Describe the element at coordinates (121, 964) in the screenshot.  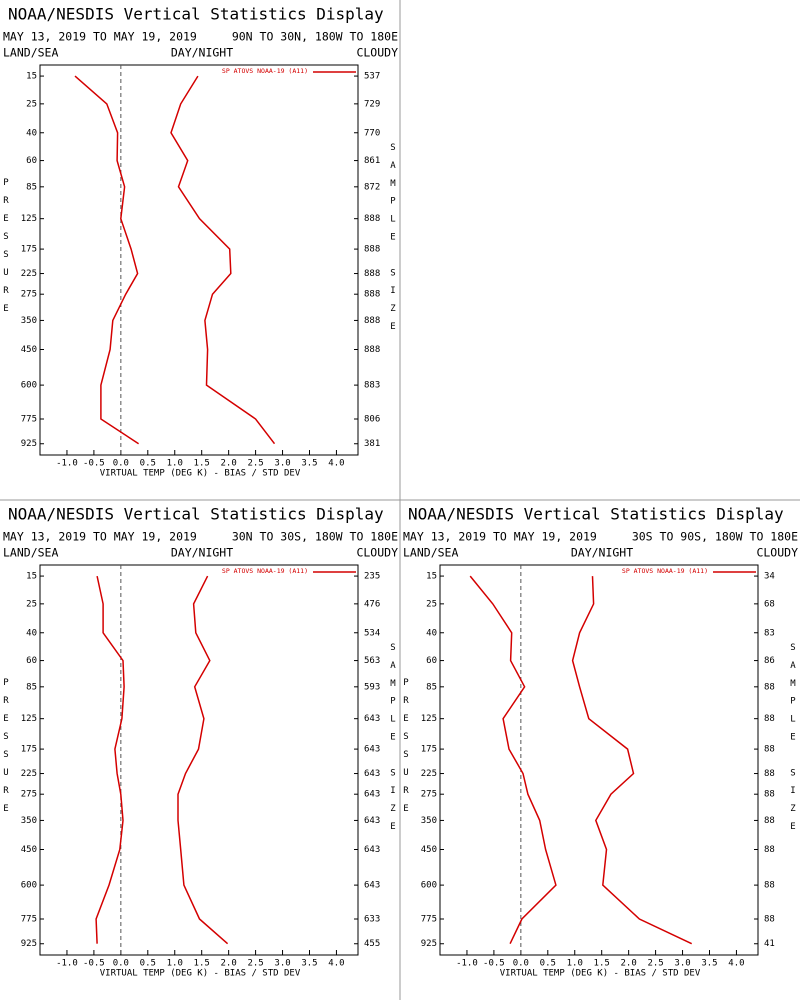
I see `x-tick-label: 0.0` at that location.